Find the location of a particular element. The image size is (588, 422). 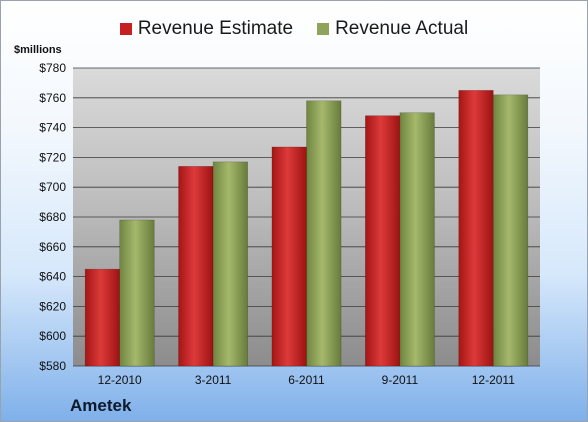

legend-label-actual: Revenue Actual is located at coordinates (402, 28).